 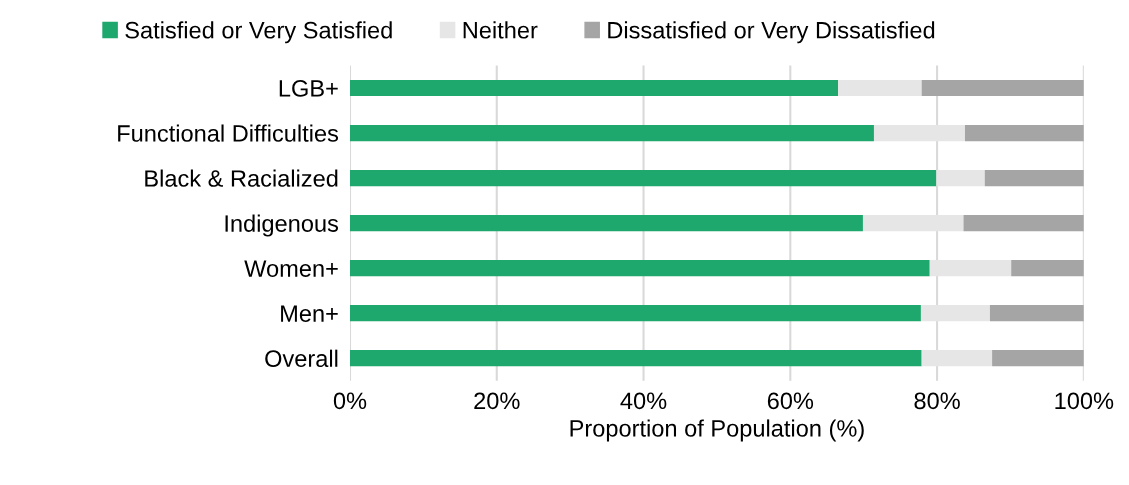 What do you see at coordinates (309, 313) in the screenshot?
I see `y-tick-label: Men+` at bounding box center [309, 313].